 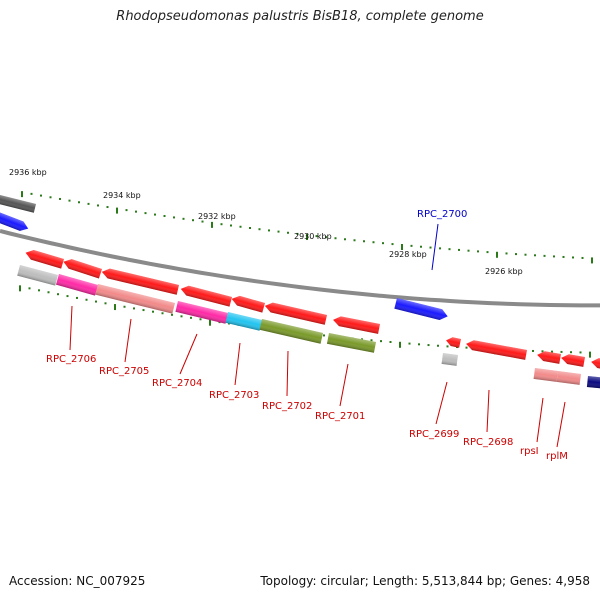 What do you see at coordinates (442, 214) in the screenshot?
I see `gene-label: RPC_2700` at bounding box center [442, 214].